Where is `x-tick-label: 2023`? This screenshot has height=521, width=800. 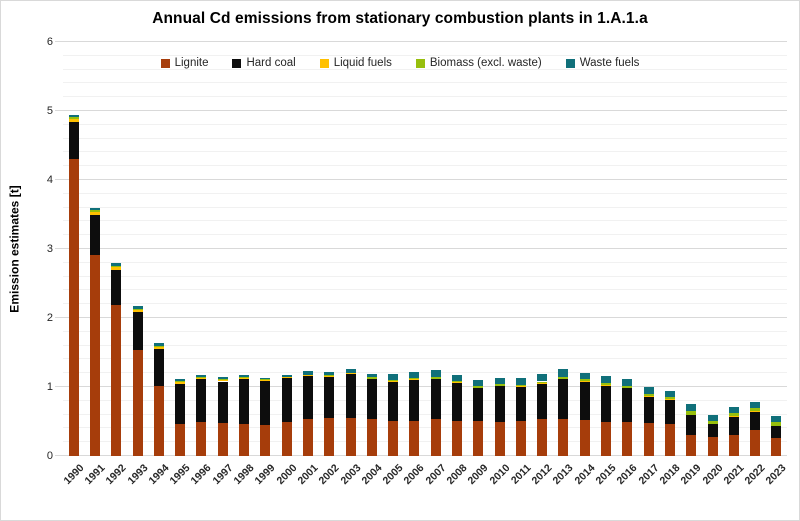
x-tick-label: 2023 is located at coordinates (776, 475).